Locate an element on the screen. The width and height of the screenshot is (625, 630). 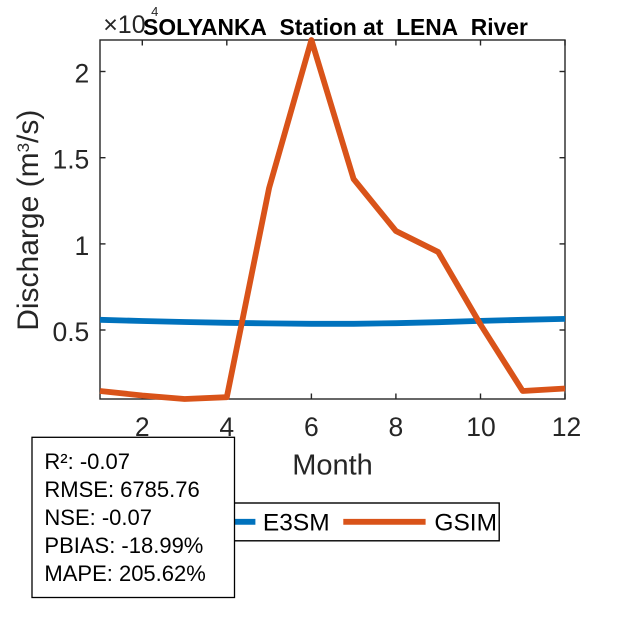
svg-text: 1 is located at coordinates (82, 246).